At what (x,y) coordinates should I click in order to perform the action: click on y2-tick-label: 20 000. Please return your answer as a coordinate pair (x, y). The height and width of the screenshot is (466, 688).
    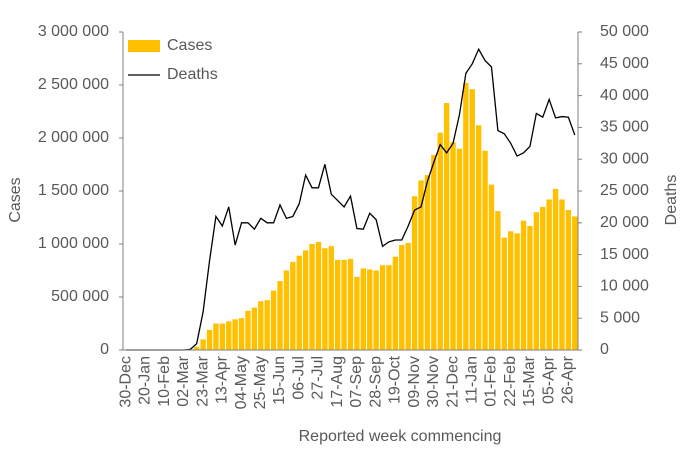
    Looking at the image, I should click on (624, 222).